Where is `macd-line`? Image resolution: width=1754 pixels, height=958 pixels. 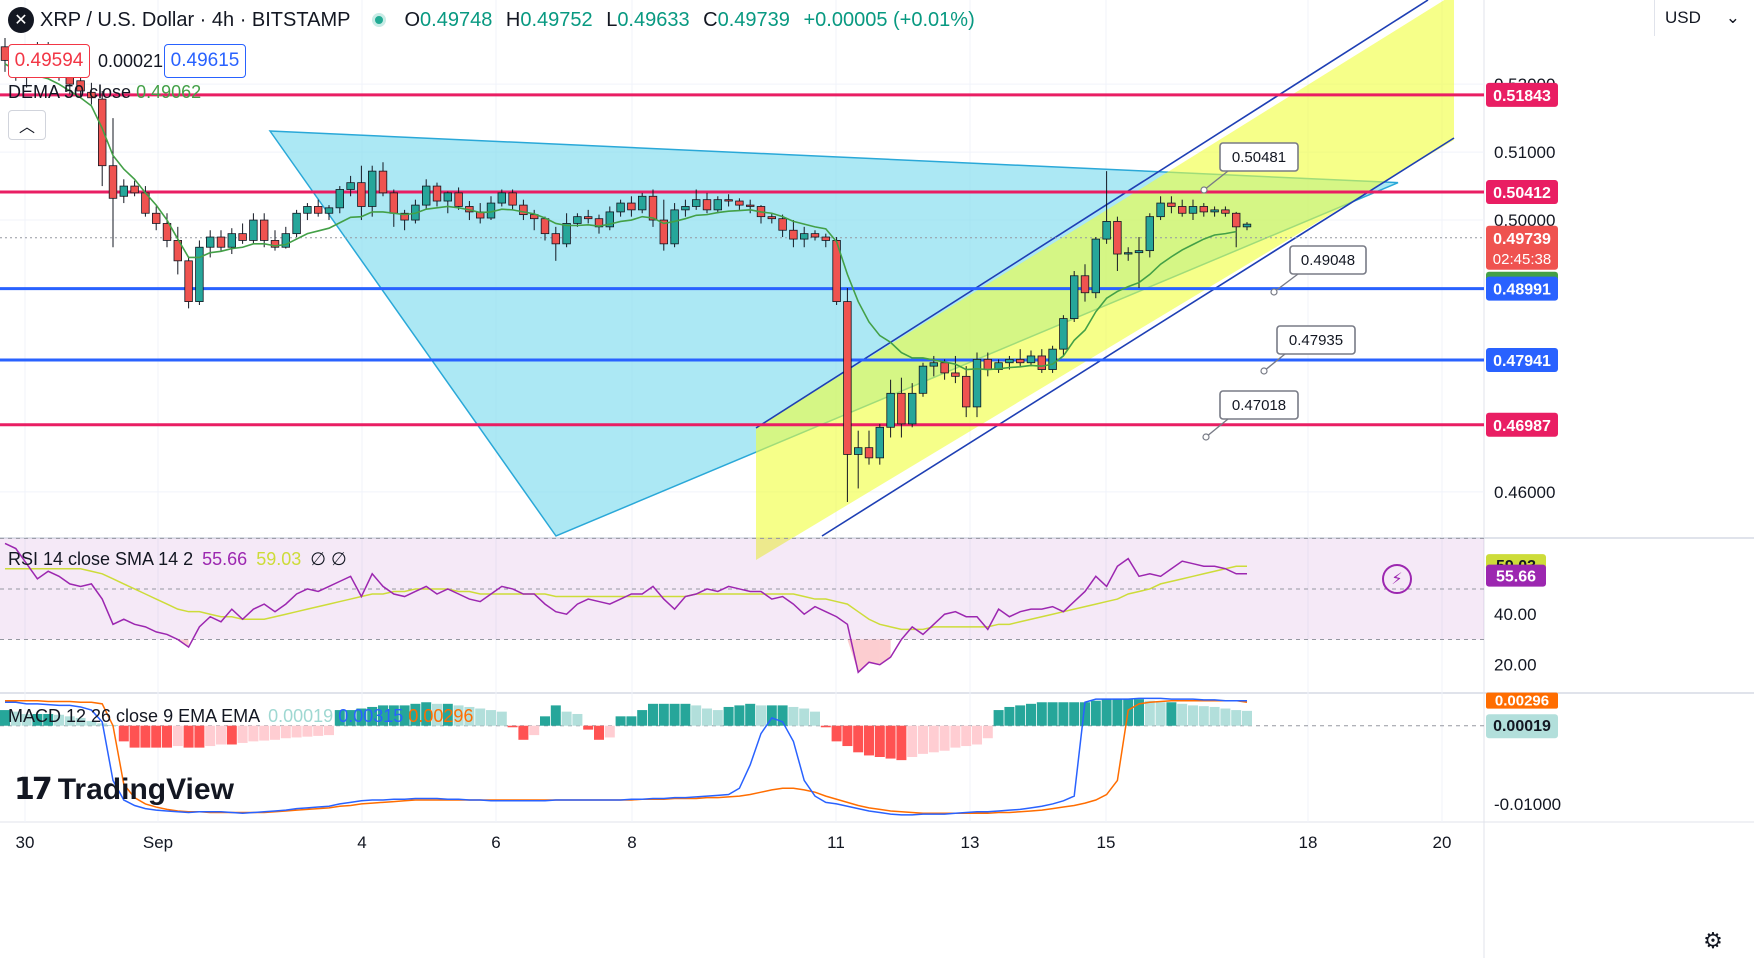
macd-line is located at coordinates (626, 756).